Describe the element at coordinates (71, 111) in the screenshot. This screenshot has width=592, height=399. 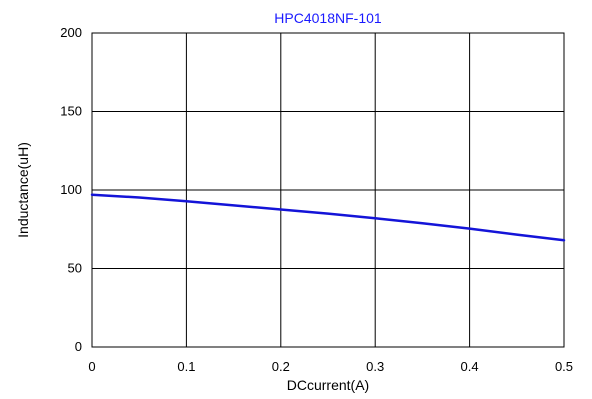
I see `y-tick-label: 150` at that location.